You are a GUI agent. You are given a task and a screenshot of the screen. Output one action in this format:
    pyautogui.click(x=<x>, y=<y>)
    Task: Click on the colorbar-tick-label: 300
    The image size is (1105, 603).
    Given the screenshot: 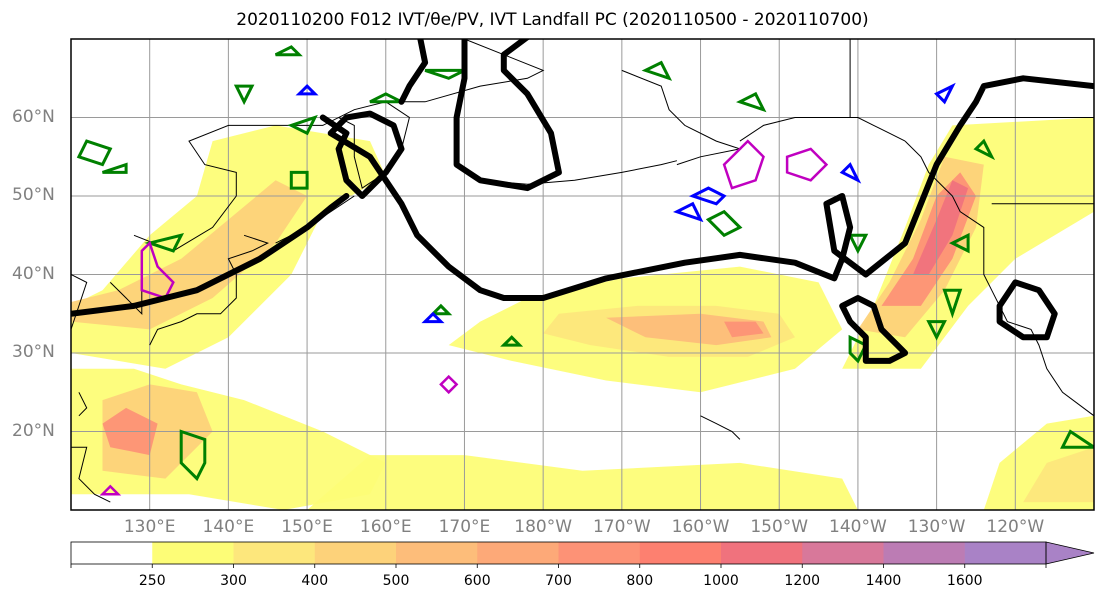 What is the action you would take?
    pyautogui.click(x=233, y=581)
    